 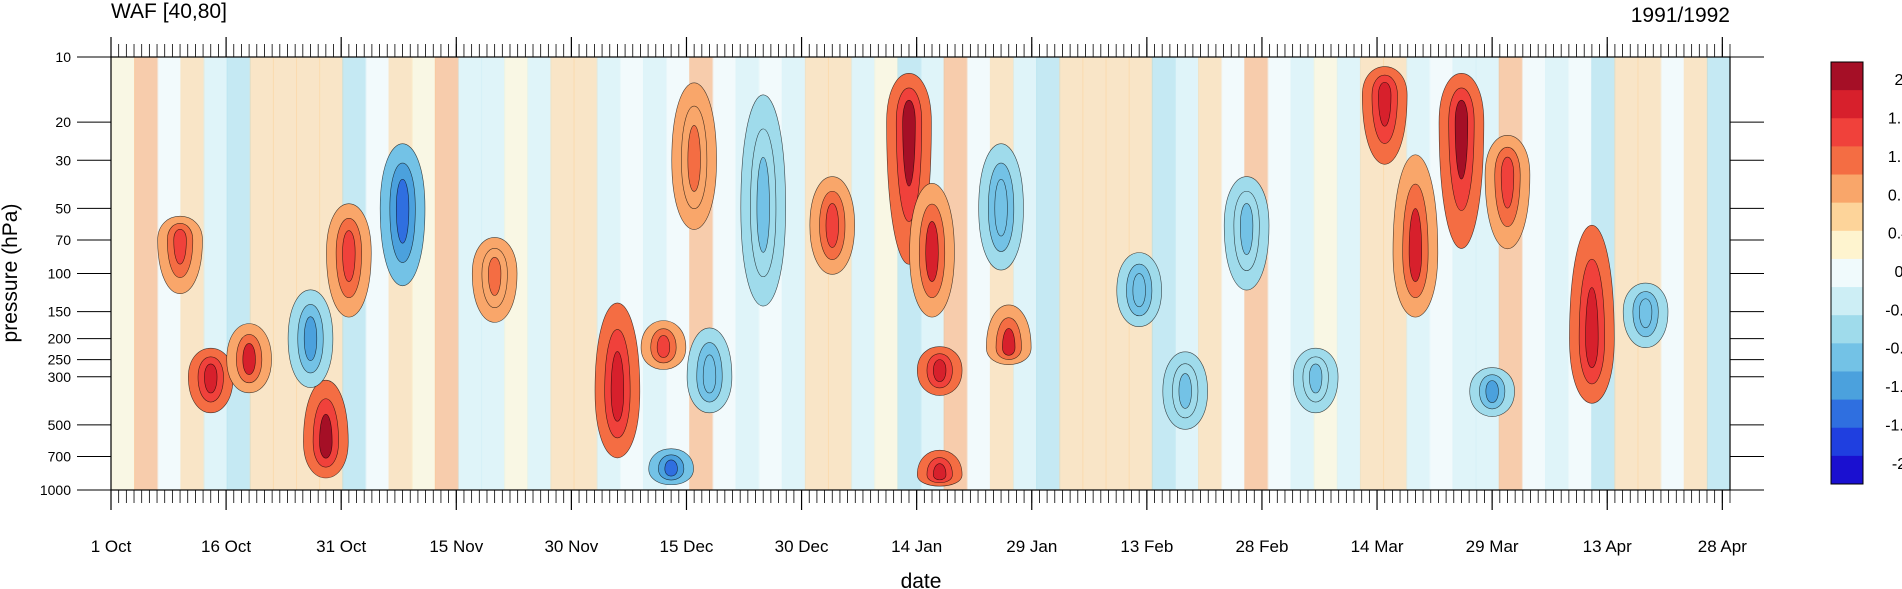 I want to click on colorbar-label: -0.4, so click(x=1893, y=310).